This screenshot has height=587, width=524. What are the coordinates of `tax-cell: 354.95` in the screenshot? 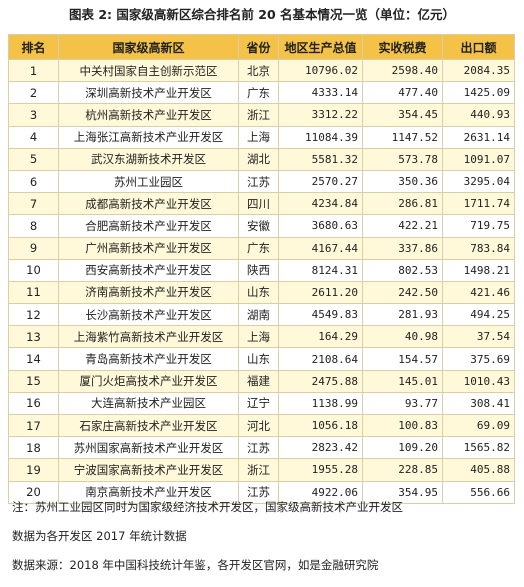 It's located at (402, 492).